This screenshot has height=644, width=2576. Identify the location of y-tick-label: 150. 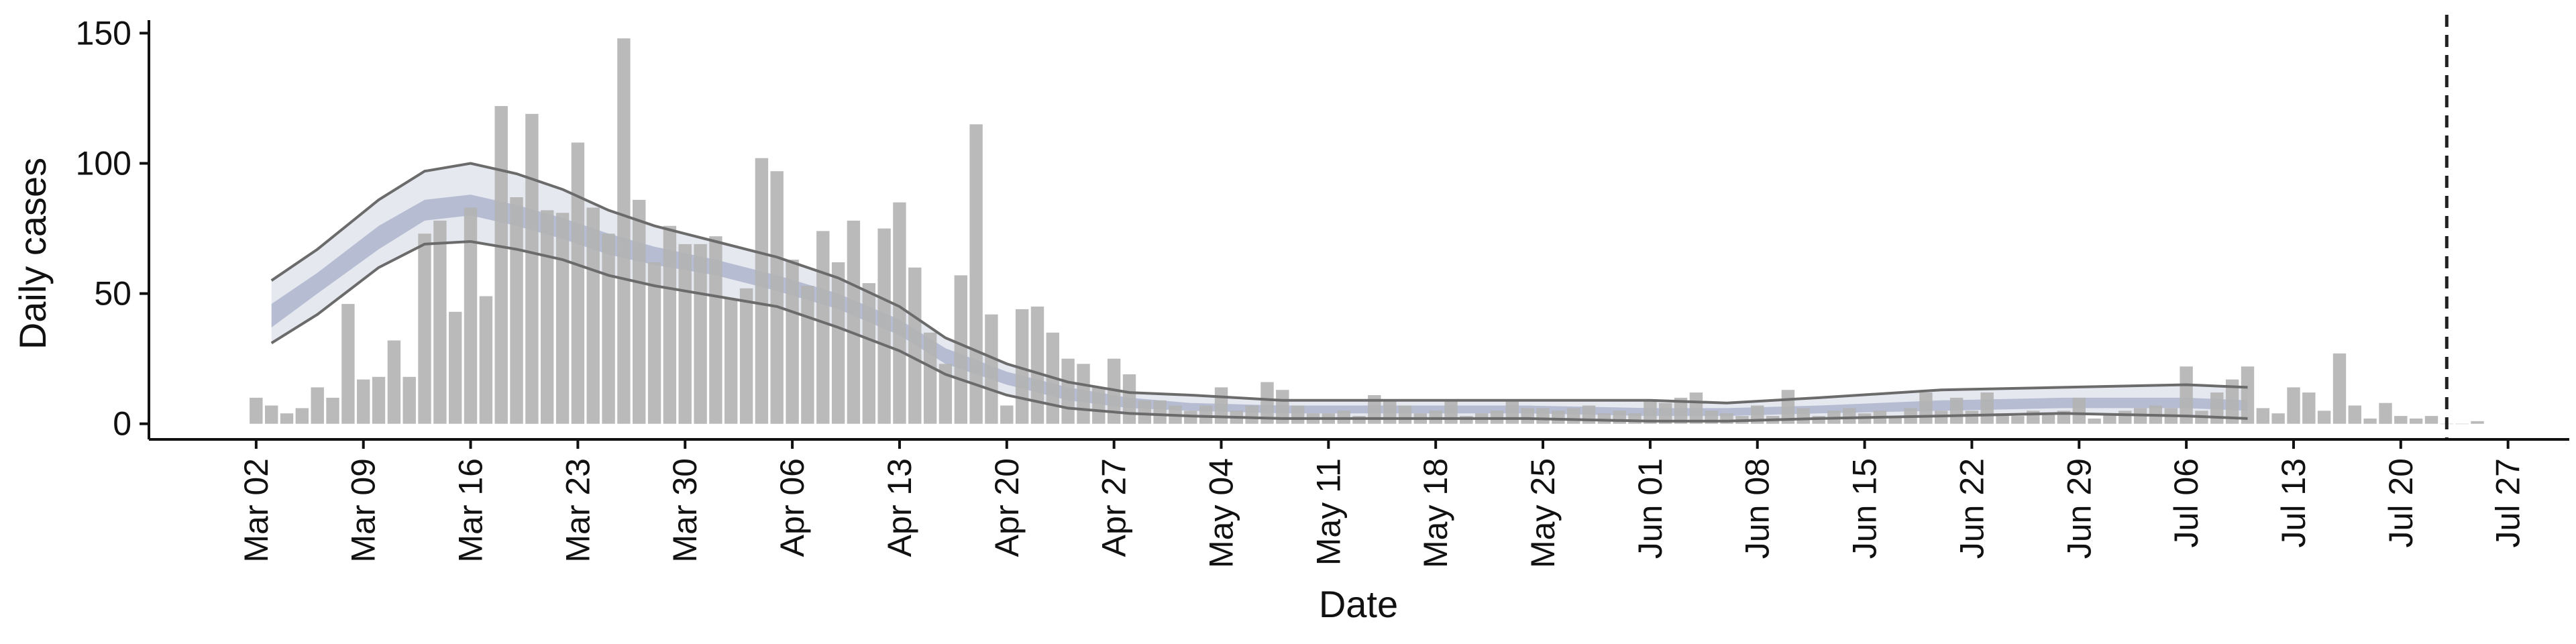
(103, 33).